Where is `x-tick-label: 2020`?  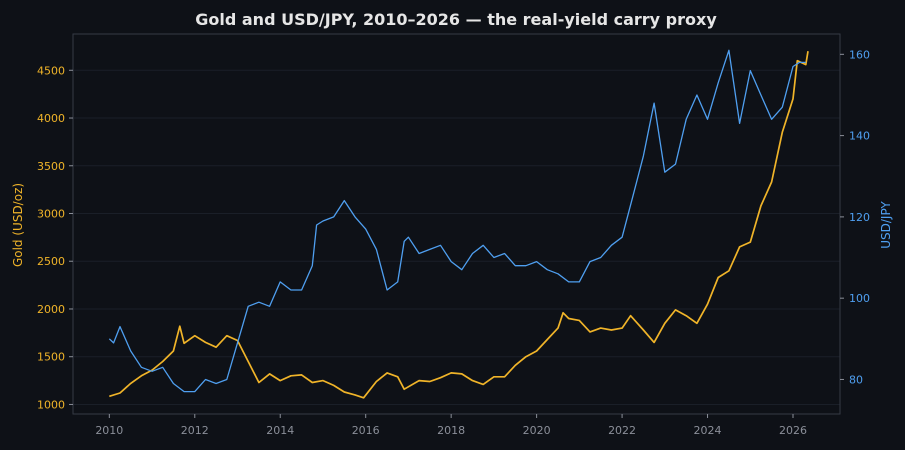
x-tick-label: 2020 is located at coordinates (537, 430).